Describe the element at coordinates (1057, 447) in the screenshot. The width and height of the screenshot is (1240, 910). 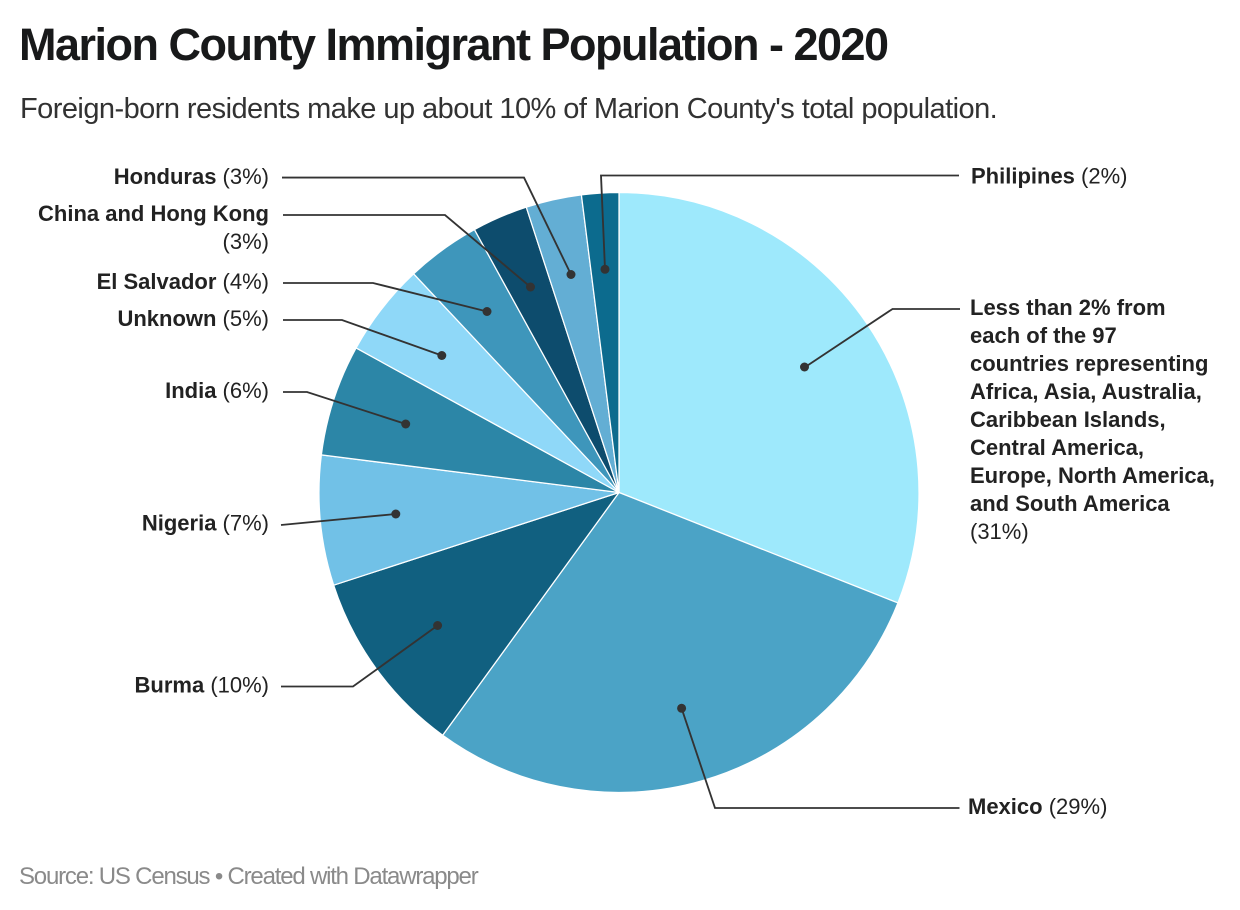
I see `svg-text: Central America,` at that location.